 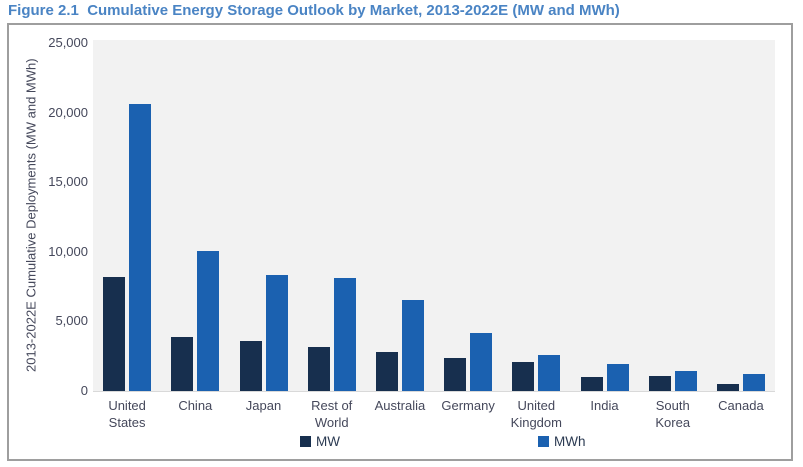 I want to click on bar-mwh-united-kingdom, so click(x=549, y=372).